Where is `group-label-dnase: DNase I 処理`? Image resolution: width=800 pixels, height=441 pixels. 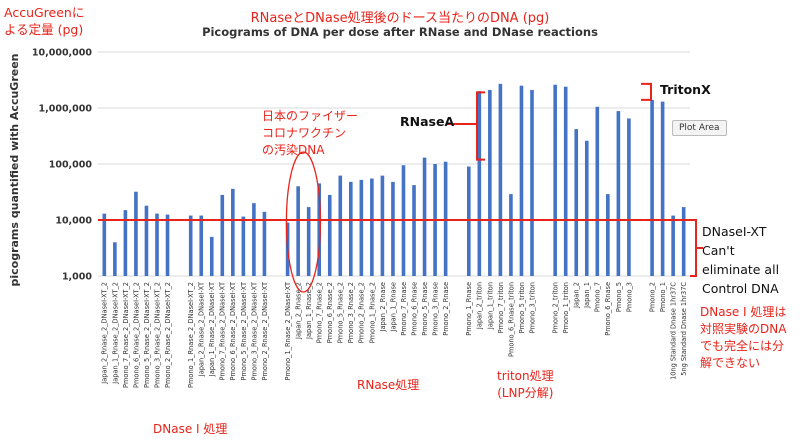 group-label-dnase: DNase I 処理 is located at coordinates (190, 429).